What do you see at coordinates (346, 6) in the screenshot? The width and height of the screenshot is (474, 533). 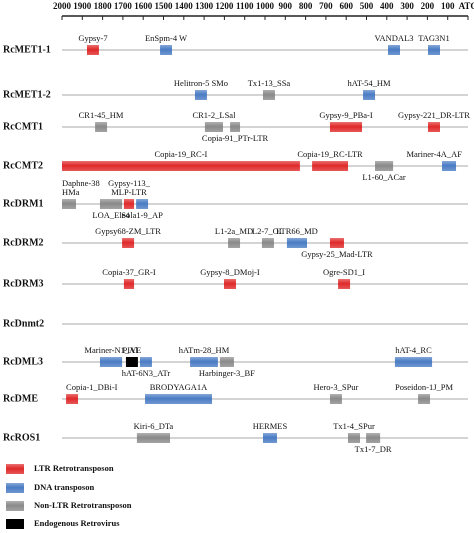 I see `tick-label: 600` at bounding box center [346, 6].